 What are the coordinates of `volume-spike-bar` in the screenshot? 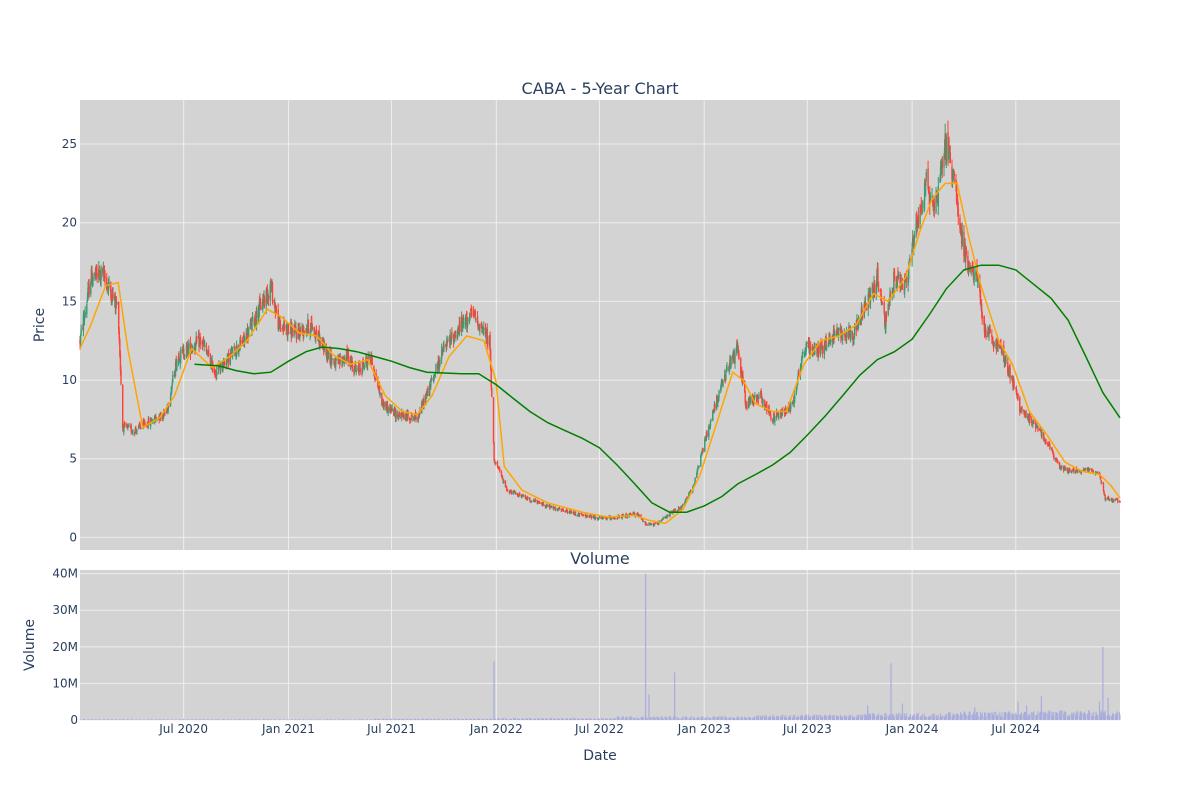 It's located at (494, 690).